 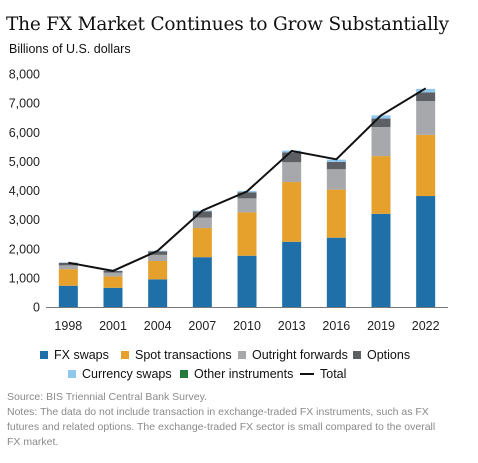 I want to click on y-tick-label: 4,000, so click(x=24, y=191).